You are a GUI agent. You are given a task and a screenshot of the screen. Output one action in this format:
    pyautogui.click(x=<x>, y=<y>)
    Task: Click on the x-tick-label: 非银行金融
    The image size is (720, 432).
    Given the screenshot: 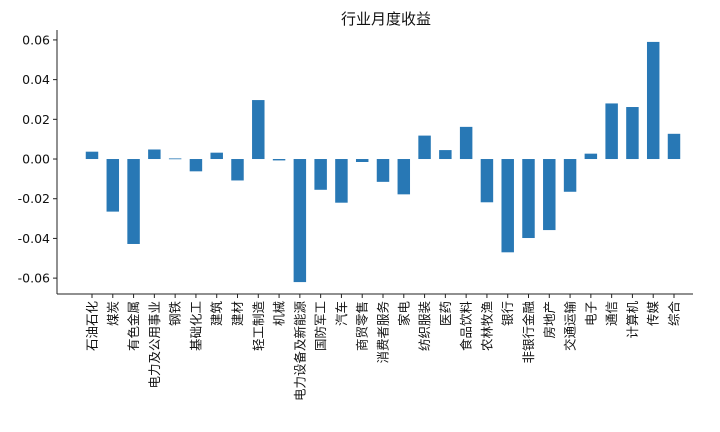 What is the action you would take?
    pyautogui.click(x=528, y=332)
    